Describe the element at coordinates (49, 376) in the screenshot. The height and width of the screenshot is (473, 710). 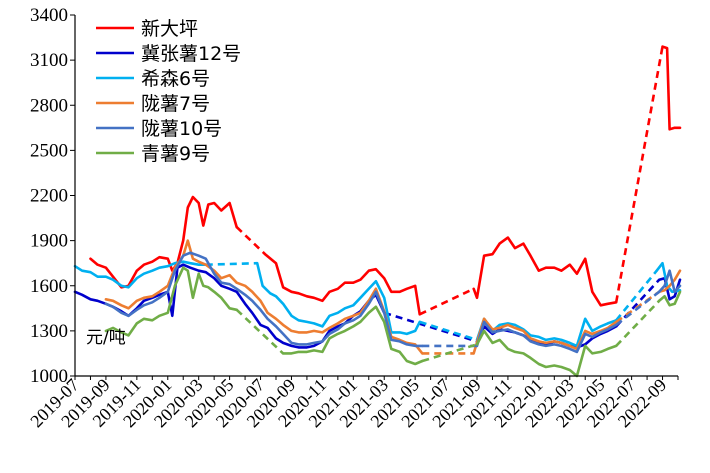
I see `y-tick-label: 1000` at that location.